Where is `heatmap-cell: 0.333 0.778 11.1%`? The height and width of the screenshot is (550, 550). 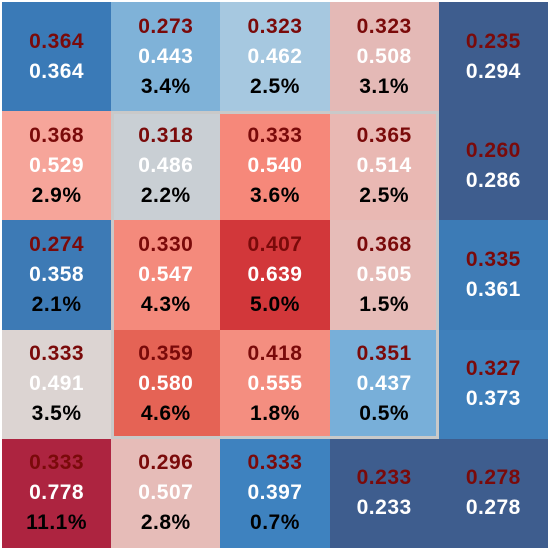 heatmap-cell: 0.333 0.778 11.1% is located at coordinates (57, 493).